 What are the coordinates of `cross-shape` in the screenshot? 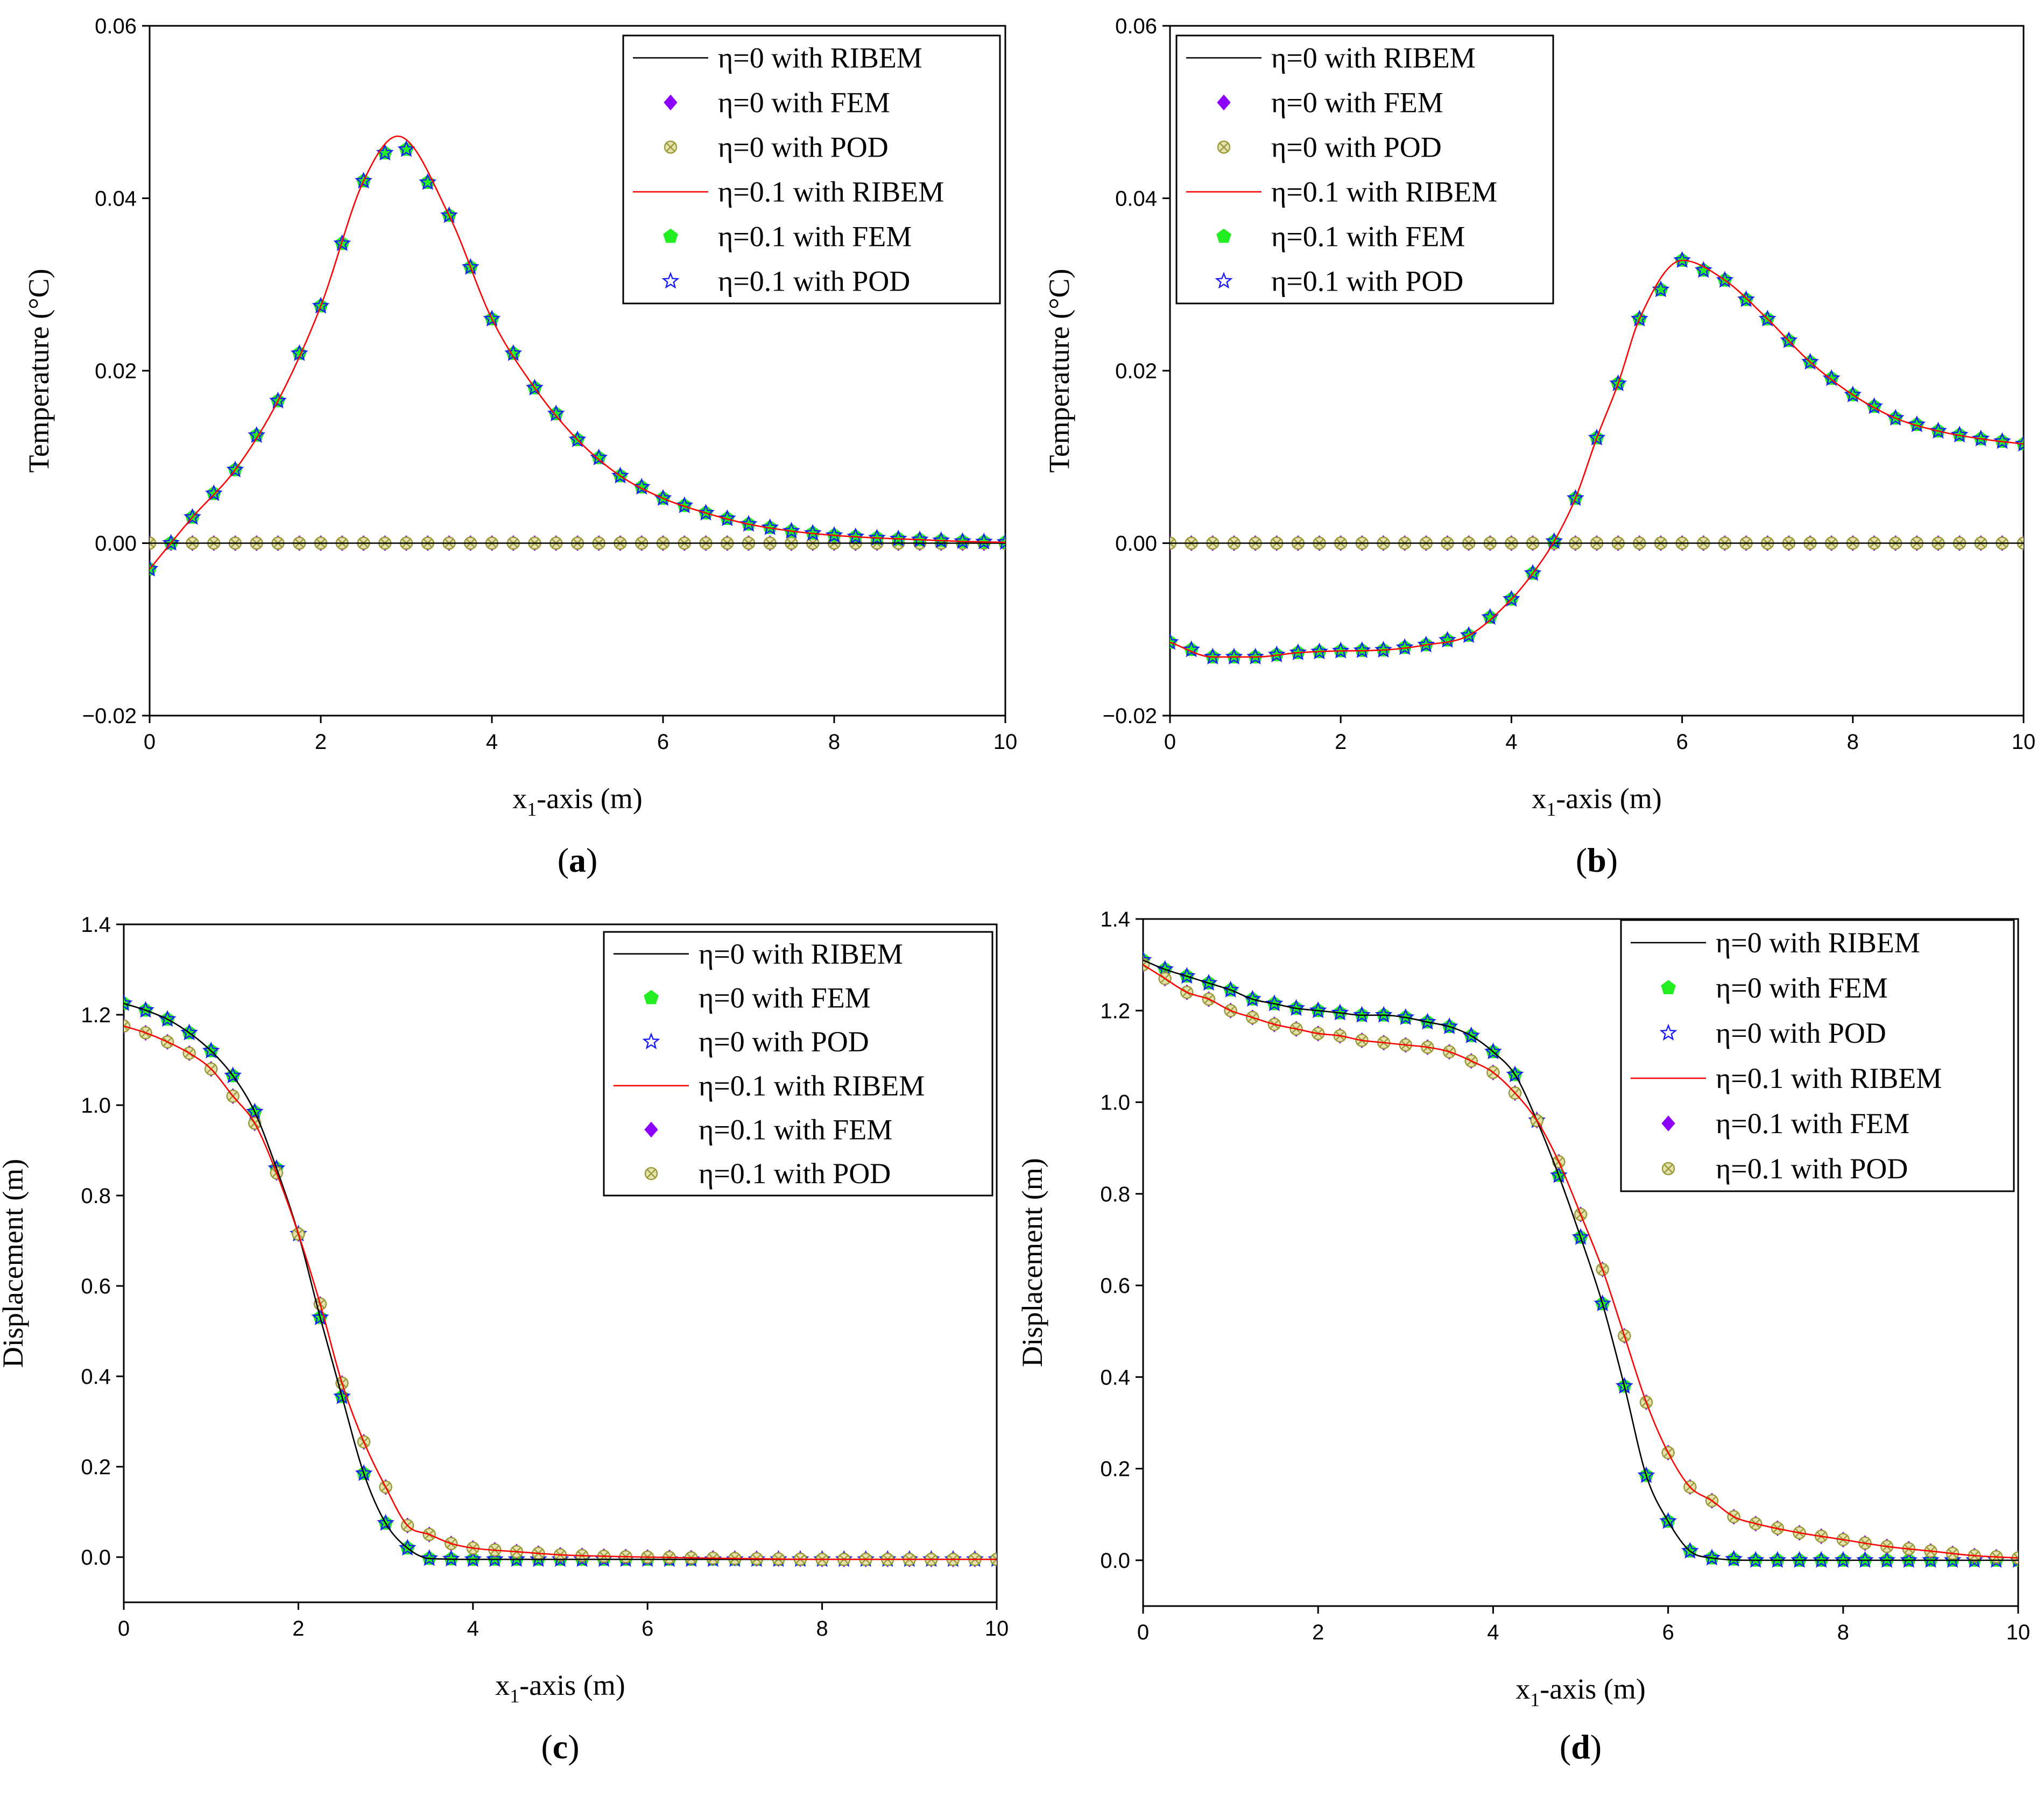 It's located at (152, 543).